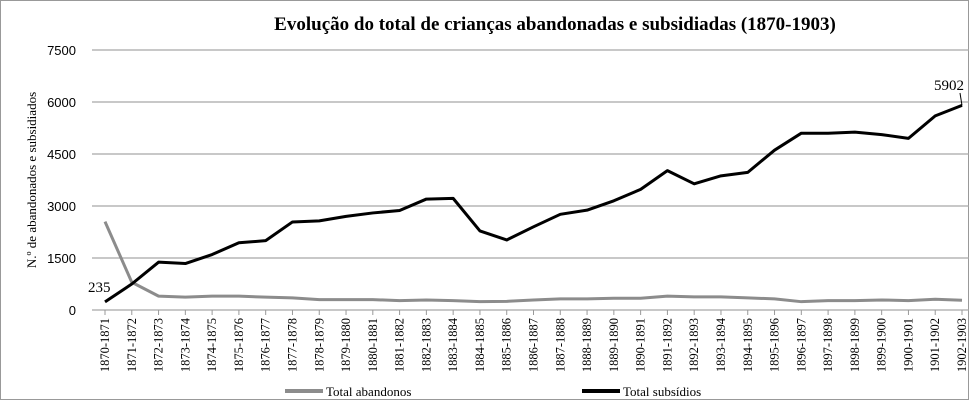  I want to click on y-tick-label: 1500, so click(61, 258).